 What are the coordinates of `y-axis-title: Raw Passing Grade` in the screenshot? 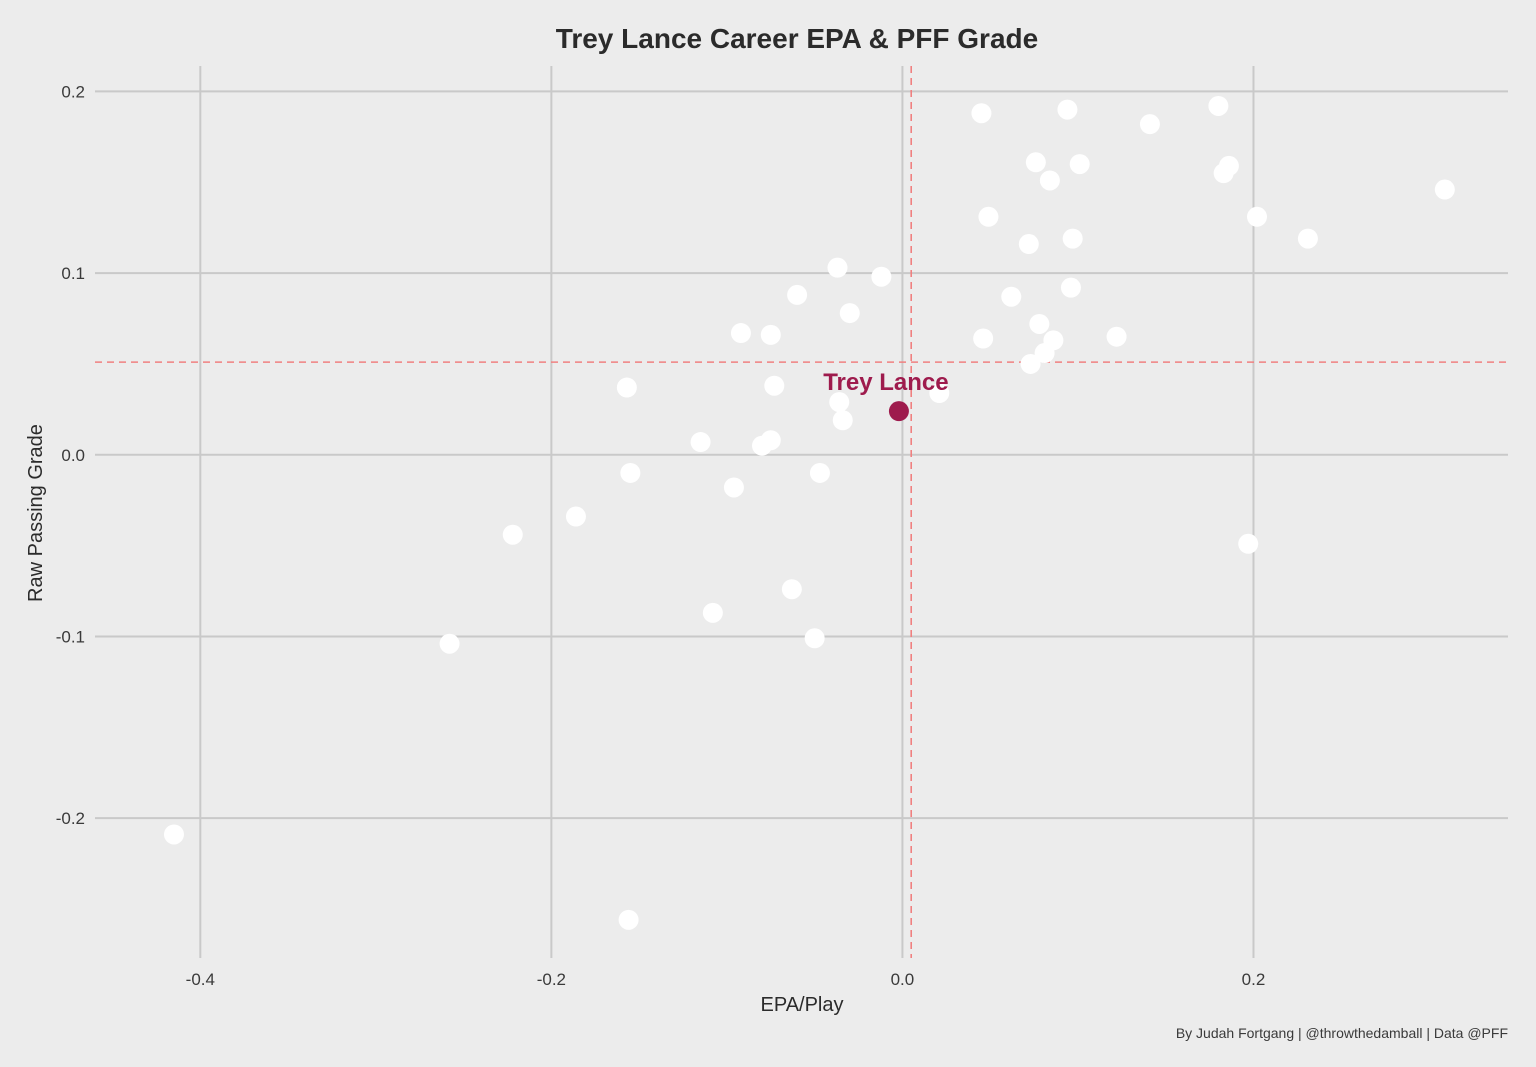 It's located at (36, 513).